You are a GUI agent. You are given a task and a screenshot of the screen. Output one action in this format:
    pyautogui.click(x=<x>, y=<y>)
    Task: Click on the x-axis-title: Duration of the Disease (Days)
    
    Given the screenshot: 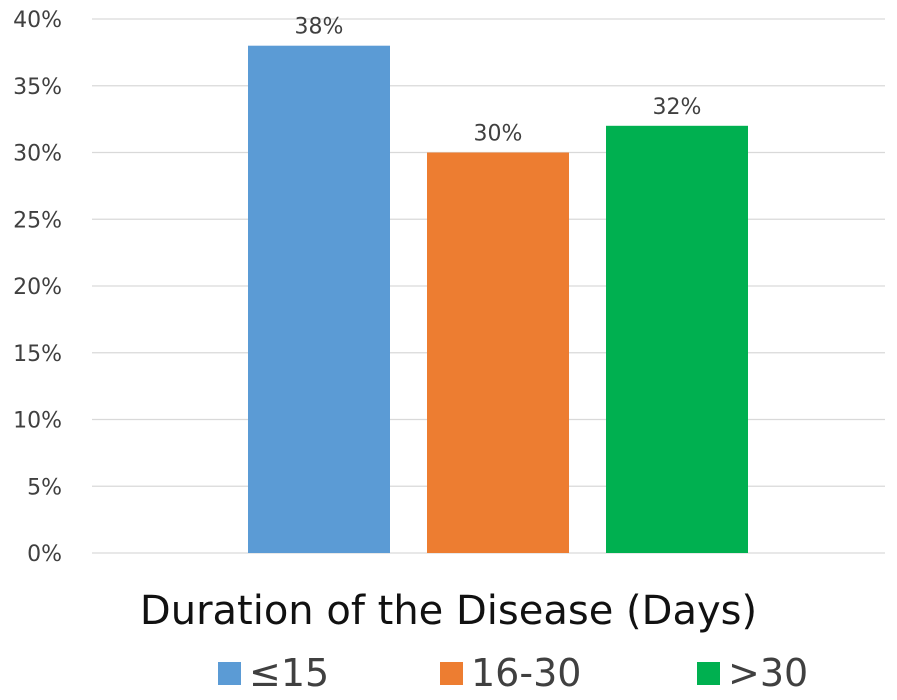 What is the action you would take?
    pyautogui.click(x=448, y=611)
    